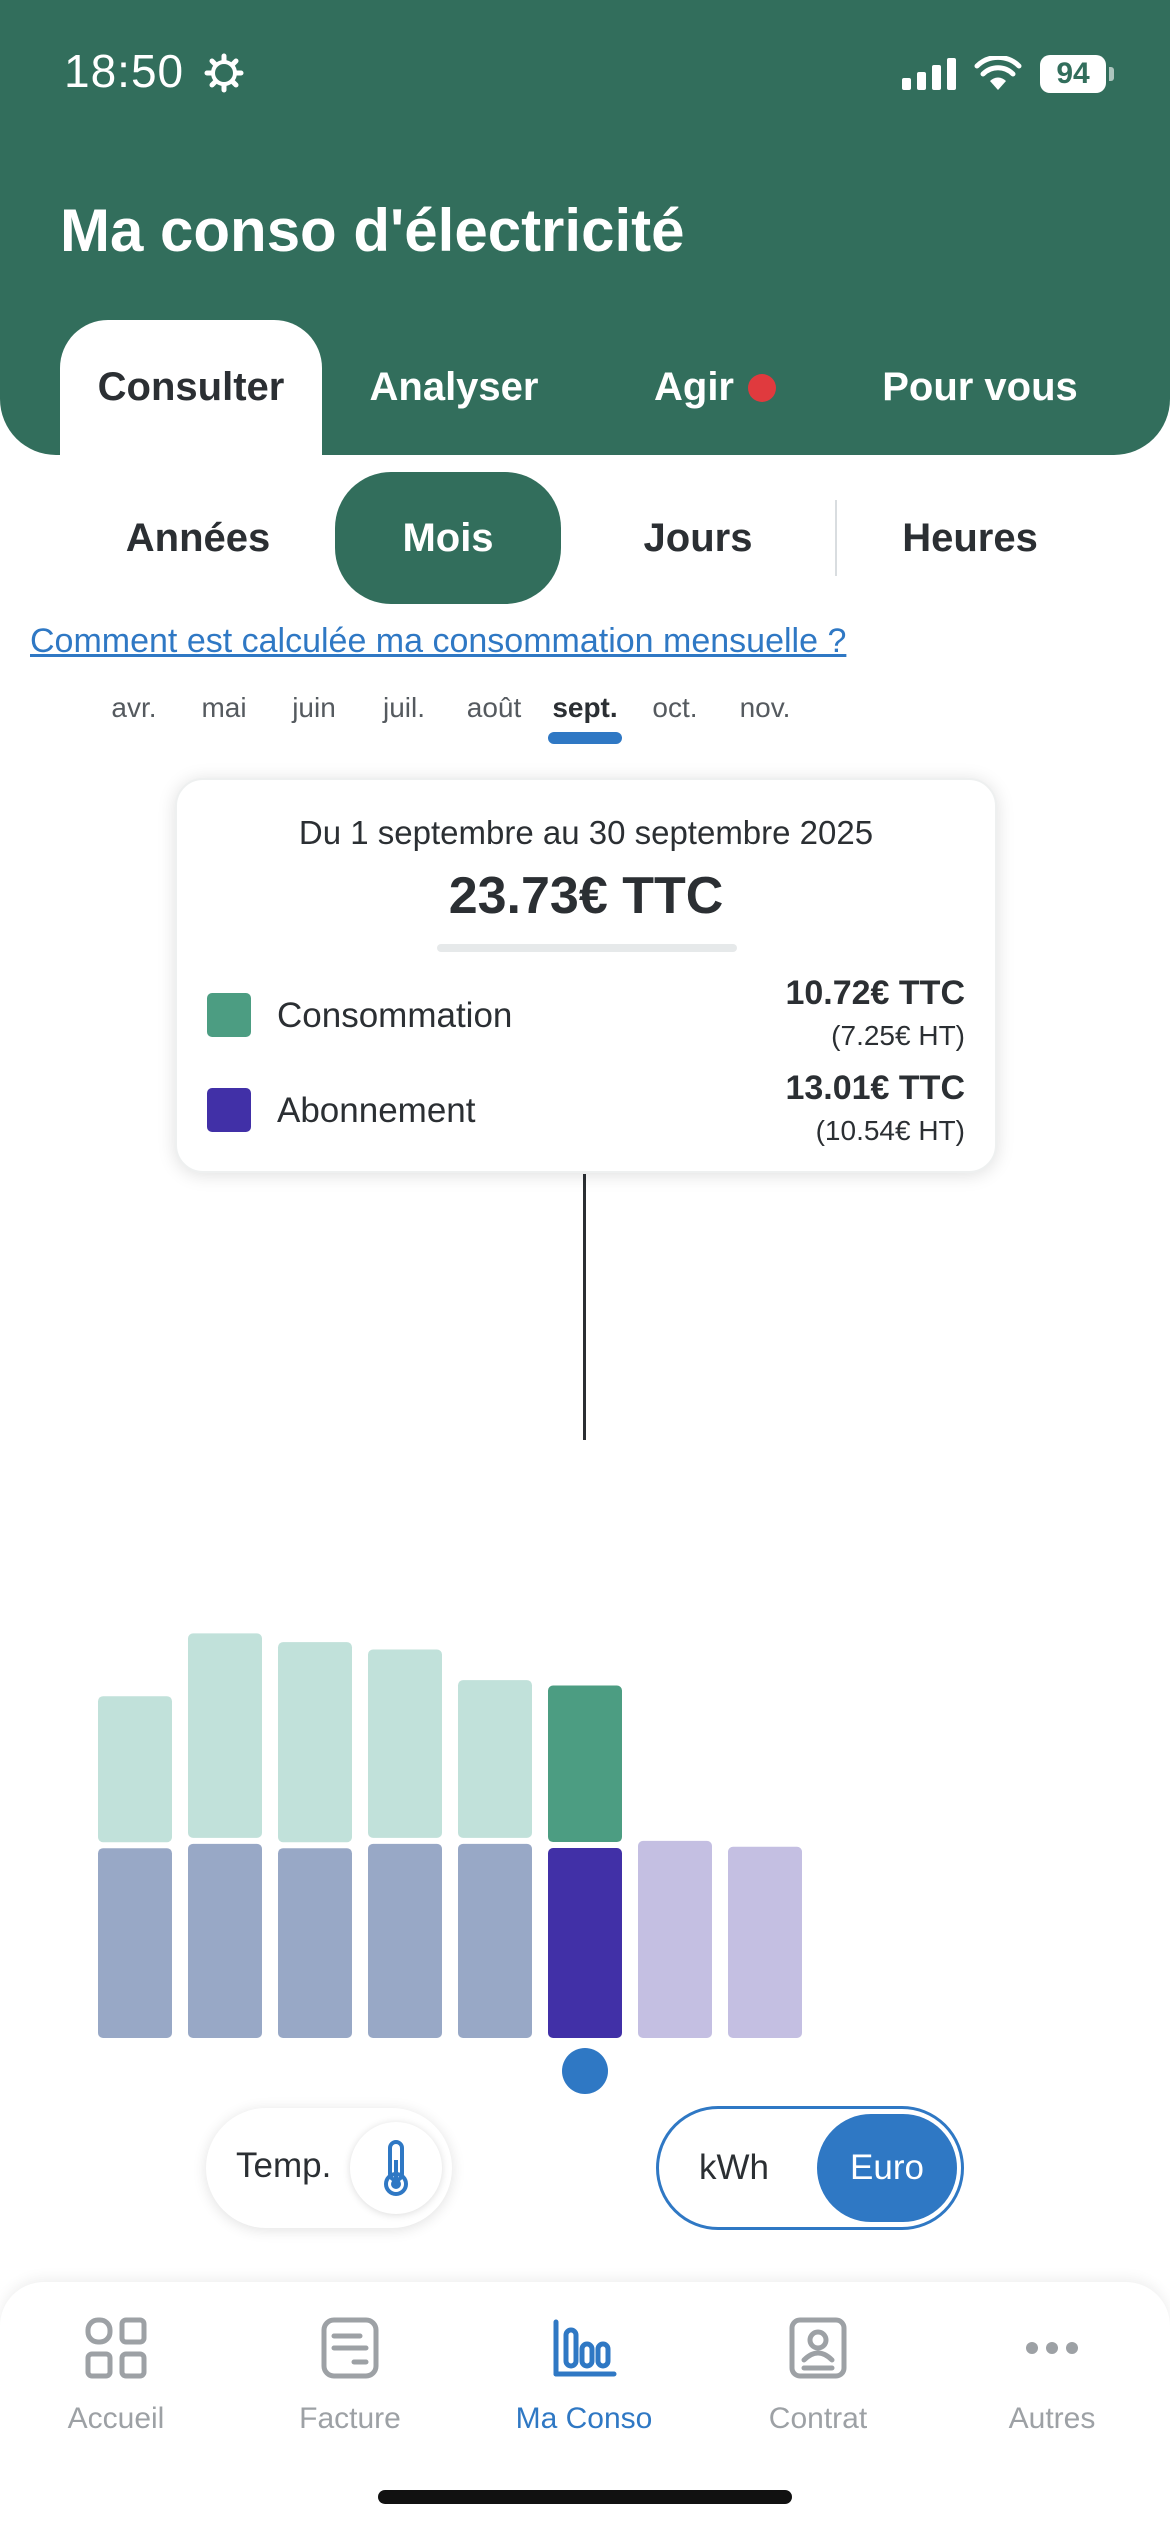 The height and width of the screenshot is (2532, 1170). What do you see at coordinates (396, 2168) in the screenshot?
I see `thermometer-icon` at bounding box center [396, 2168].